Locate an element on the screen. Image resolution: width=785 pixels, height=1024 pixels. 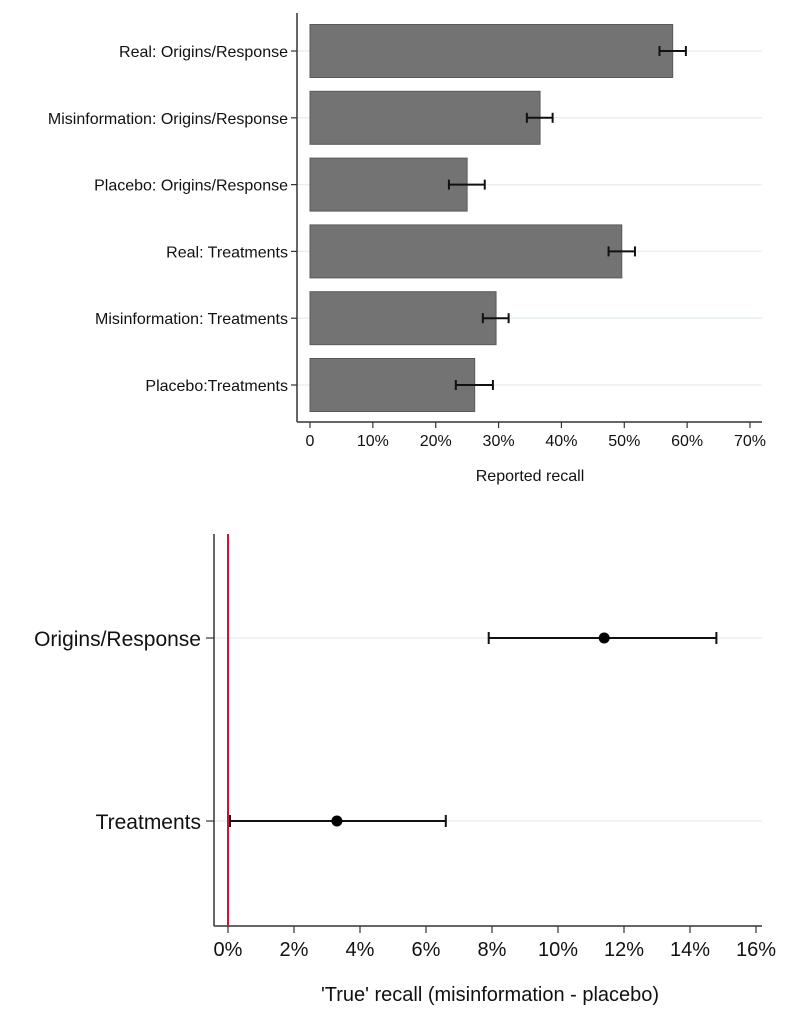
category-label: Placebo: Origins/Response is located at coordinates (191, 186).